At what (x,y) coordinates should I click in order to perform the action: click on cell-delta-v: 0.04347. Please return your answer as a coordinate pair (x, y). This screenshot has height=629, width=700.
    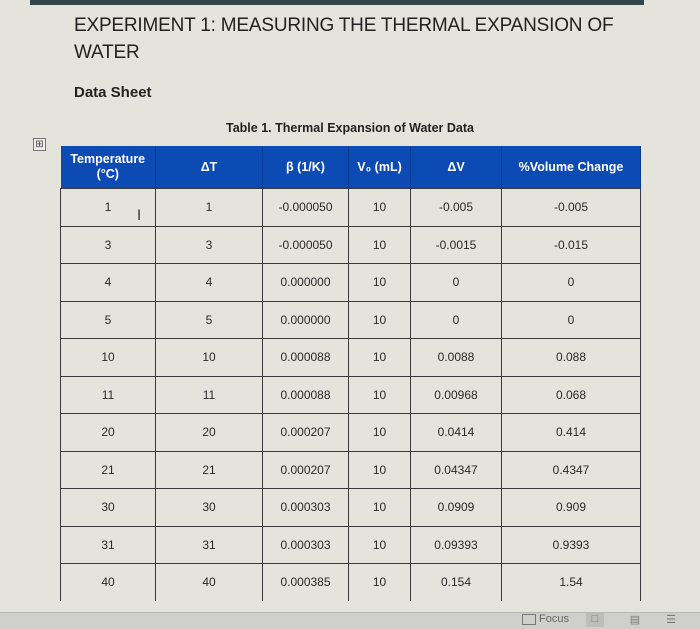
    Looking at the image, I should click on (456, 469).